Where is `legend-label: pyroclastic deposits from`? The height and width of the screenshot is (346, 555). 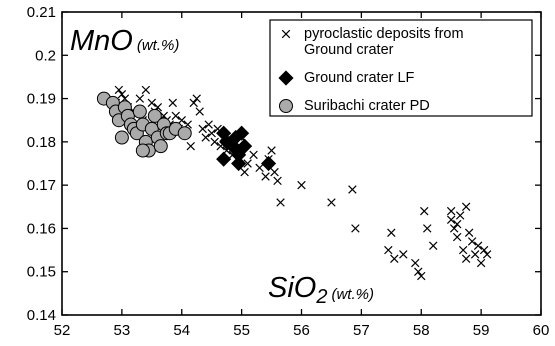 legend-label: pyroclastic deposits from is located at coordinates (384, 34).